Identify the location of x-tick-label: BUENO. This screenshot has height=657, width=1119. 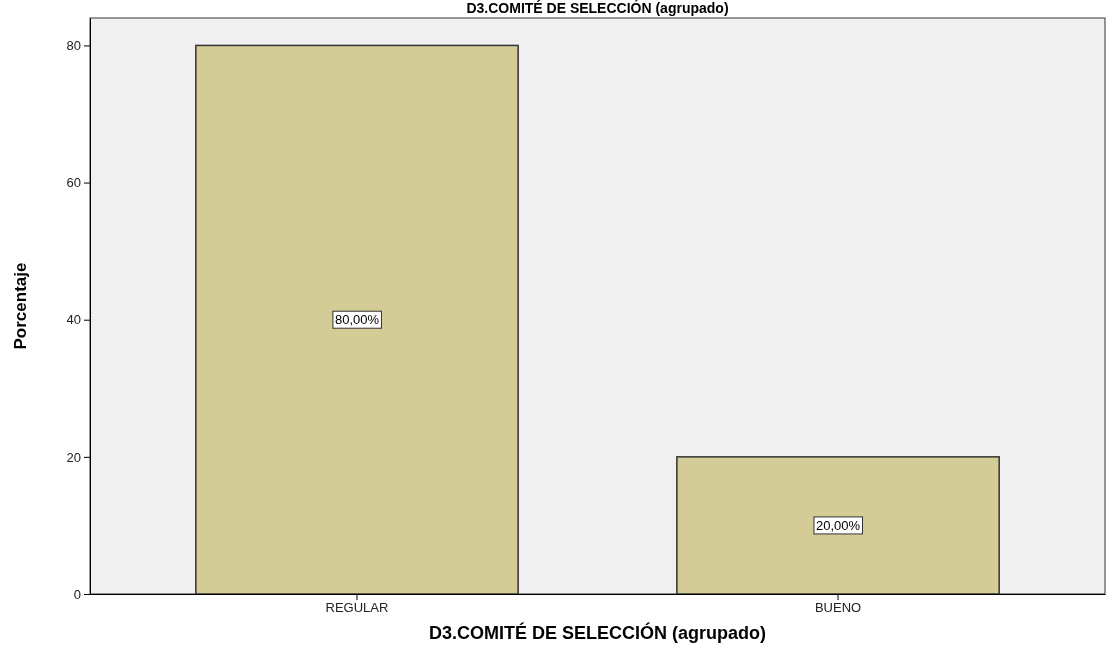
(838, 608).